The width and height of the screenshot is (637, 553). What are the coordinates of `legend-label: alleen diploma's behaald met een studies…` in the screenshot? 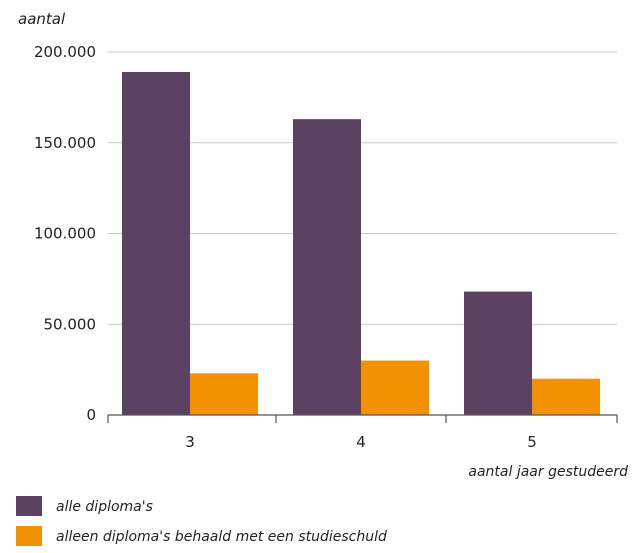 It's located at (221, 537).